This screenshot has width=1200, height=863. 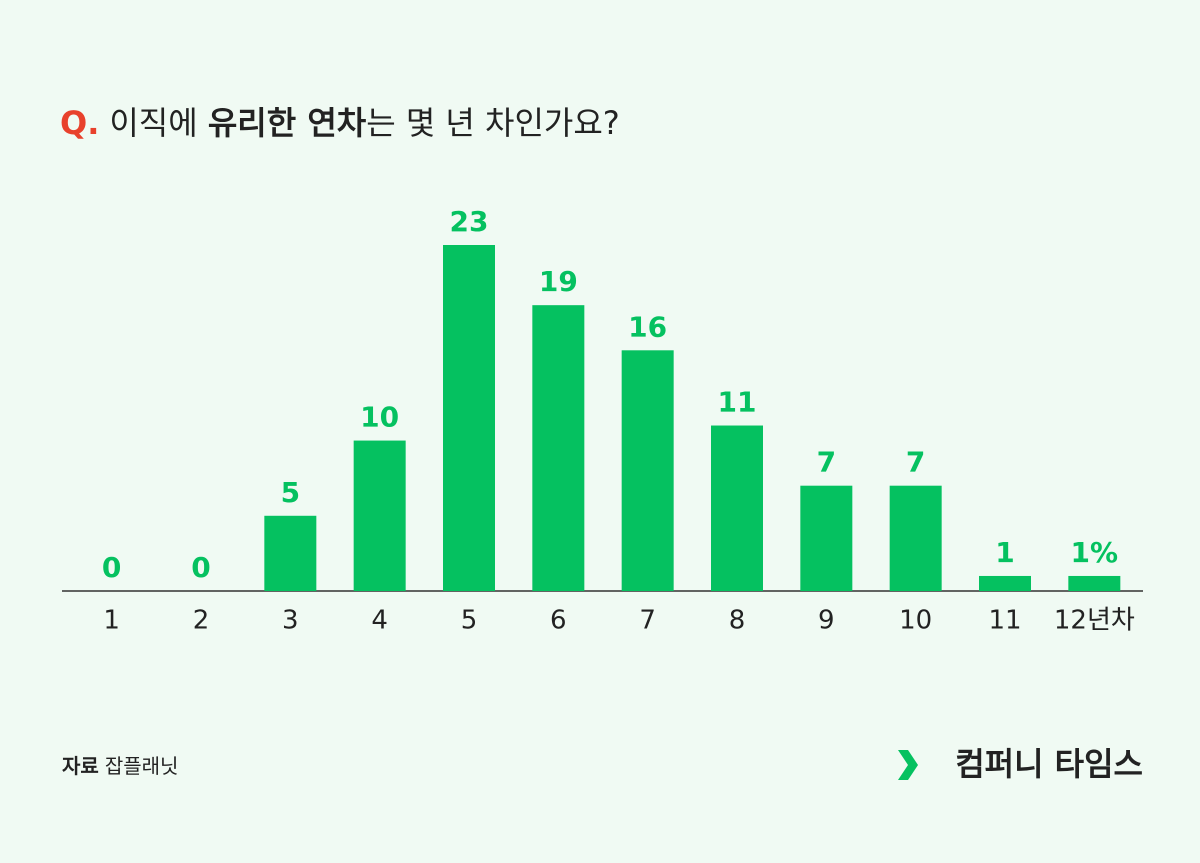 I want to click on chart-title: Q. 이직에 유리한 연차는 몇 년 차인가요?, so click(x=340, y=123).